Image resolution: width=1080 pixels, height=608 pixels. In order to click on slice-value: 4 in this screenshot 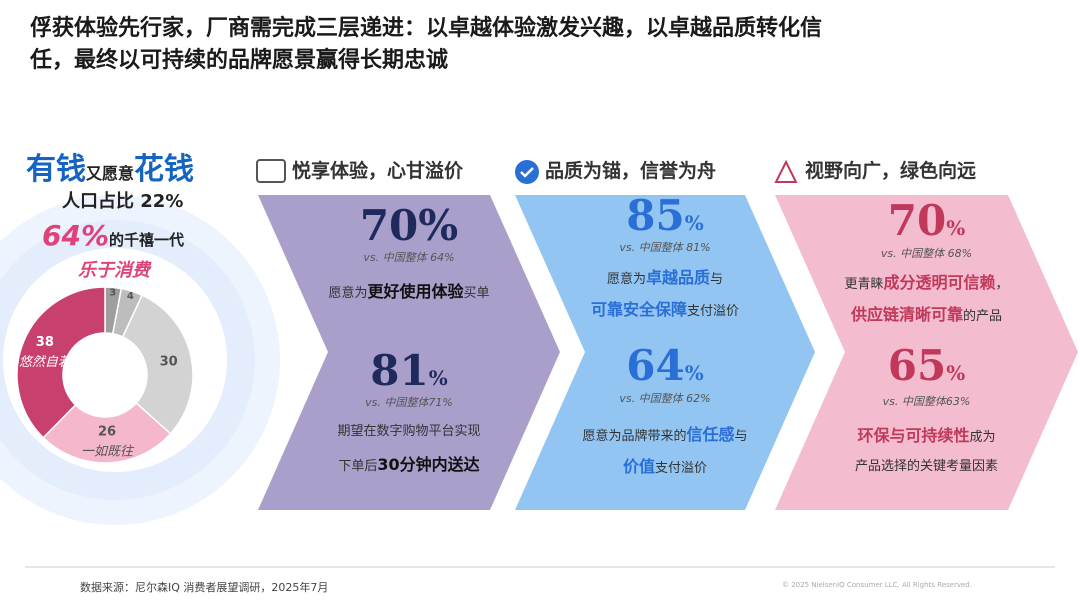, I will do `click(130, 296)`.